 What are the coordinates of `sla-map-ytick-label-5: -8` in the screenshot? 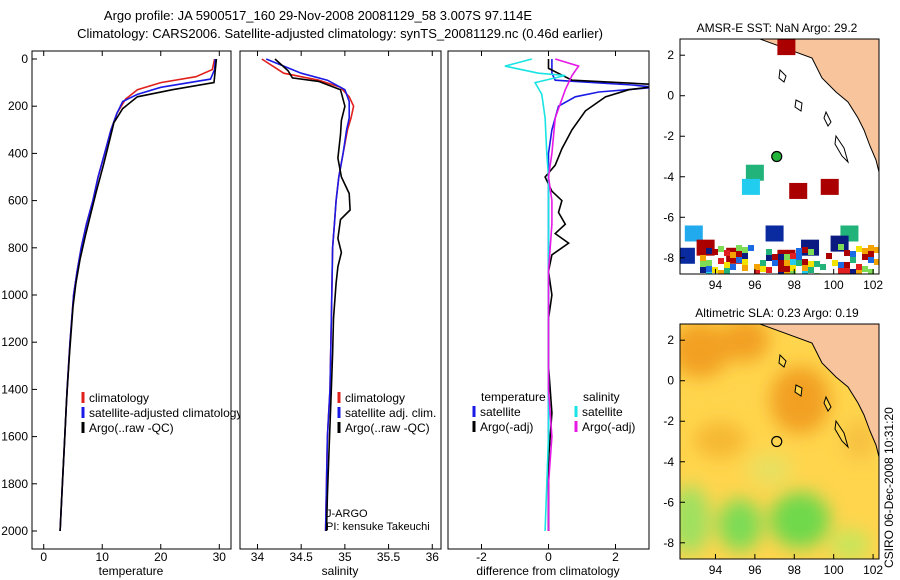 It's located at (668, 543).